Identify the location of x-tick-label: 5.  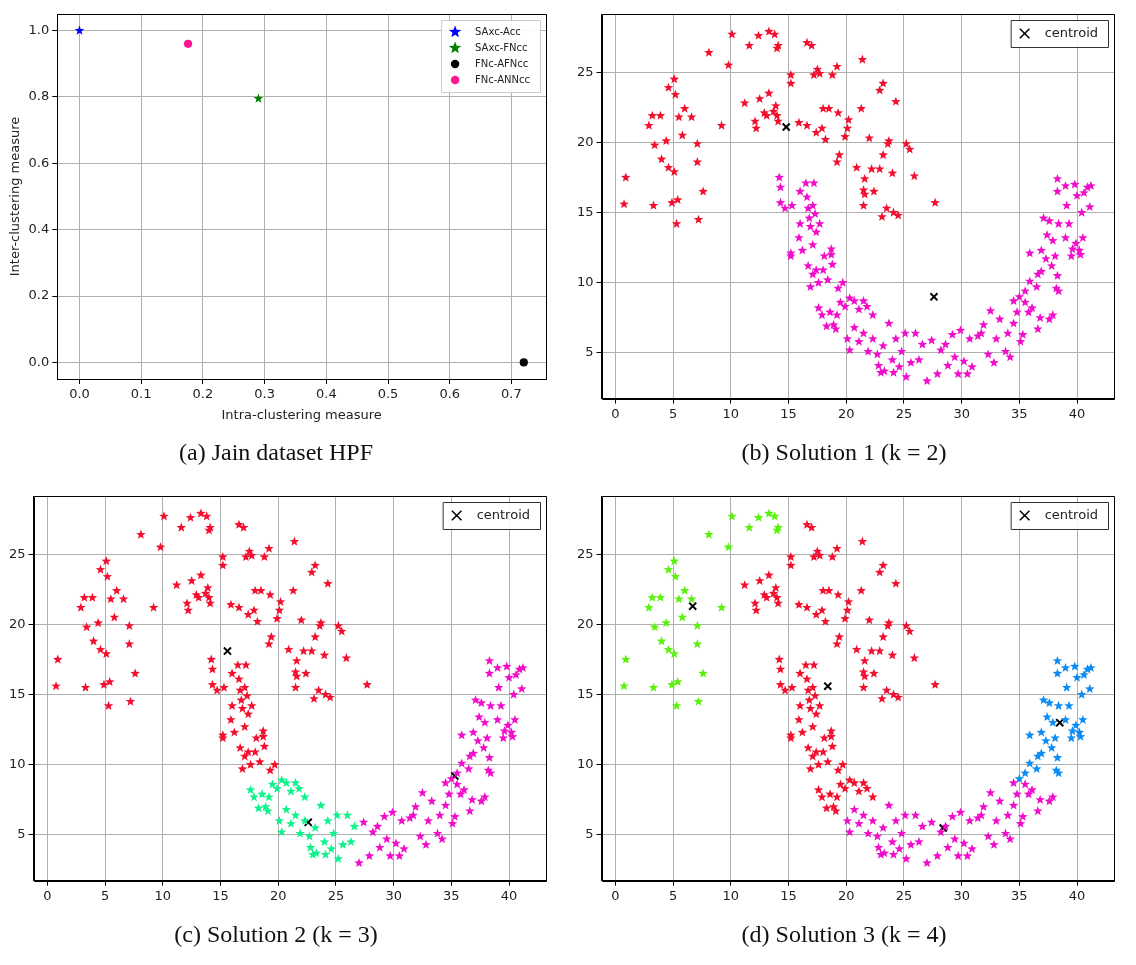
(673, 413).